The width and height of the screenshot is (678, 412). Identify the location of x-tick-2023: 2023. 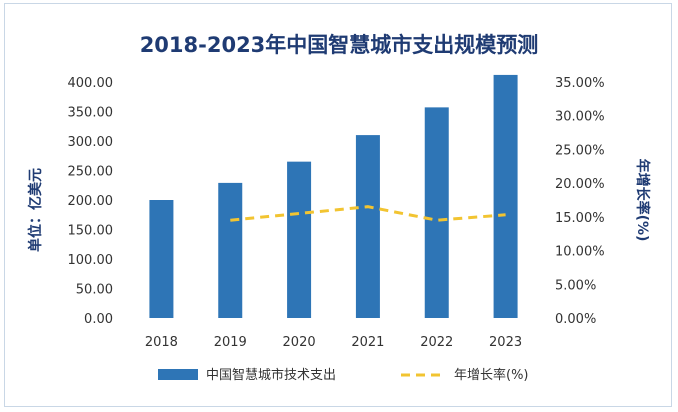
(505, 342).